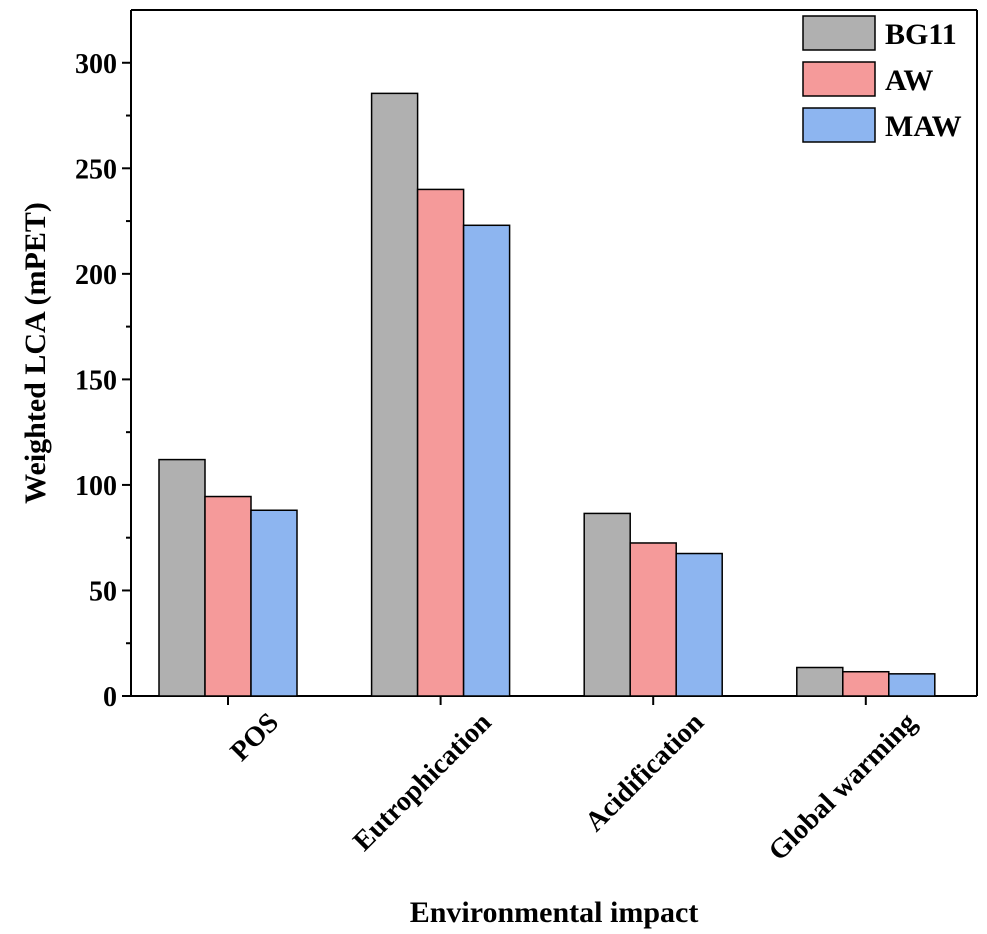 This screenshot has height=934, width=987. I want to click on y-tick-label: 150, so click(96, 380).